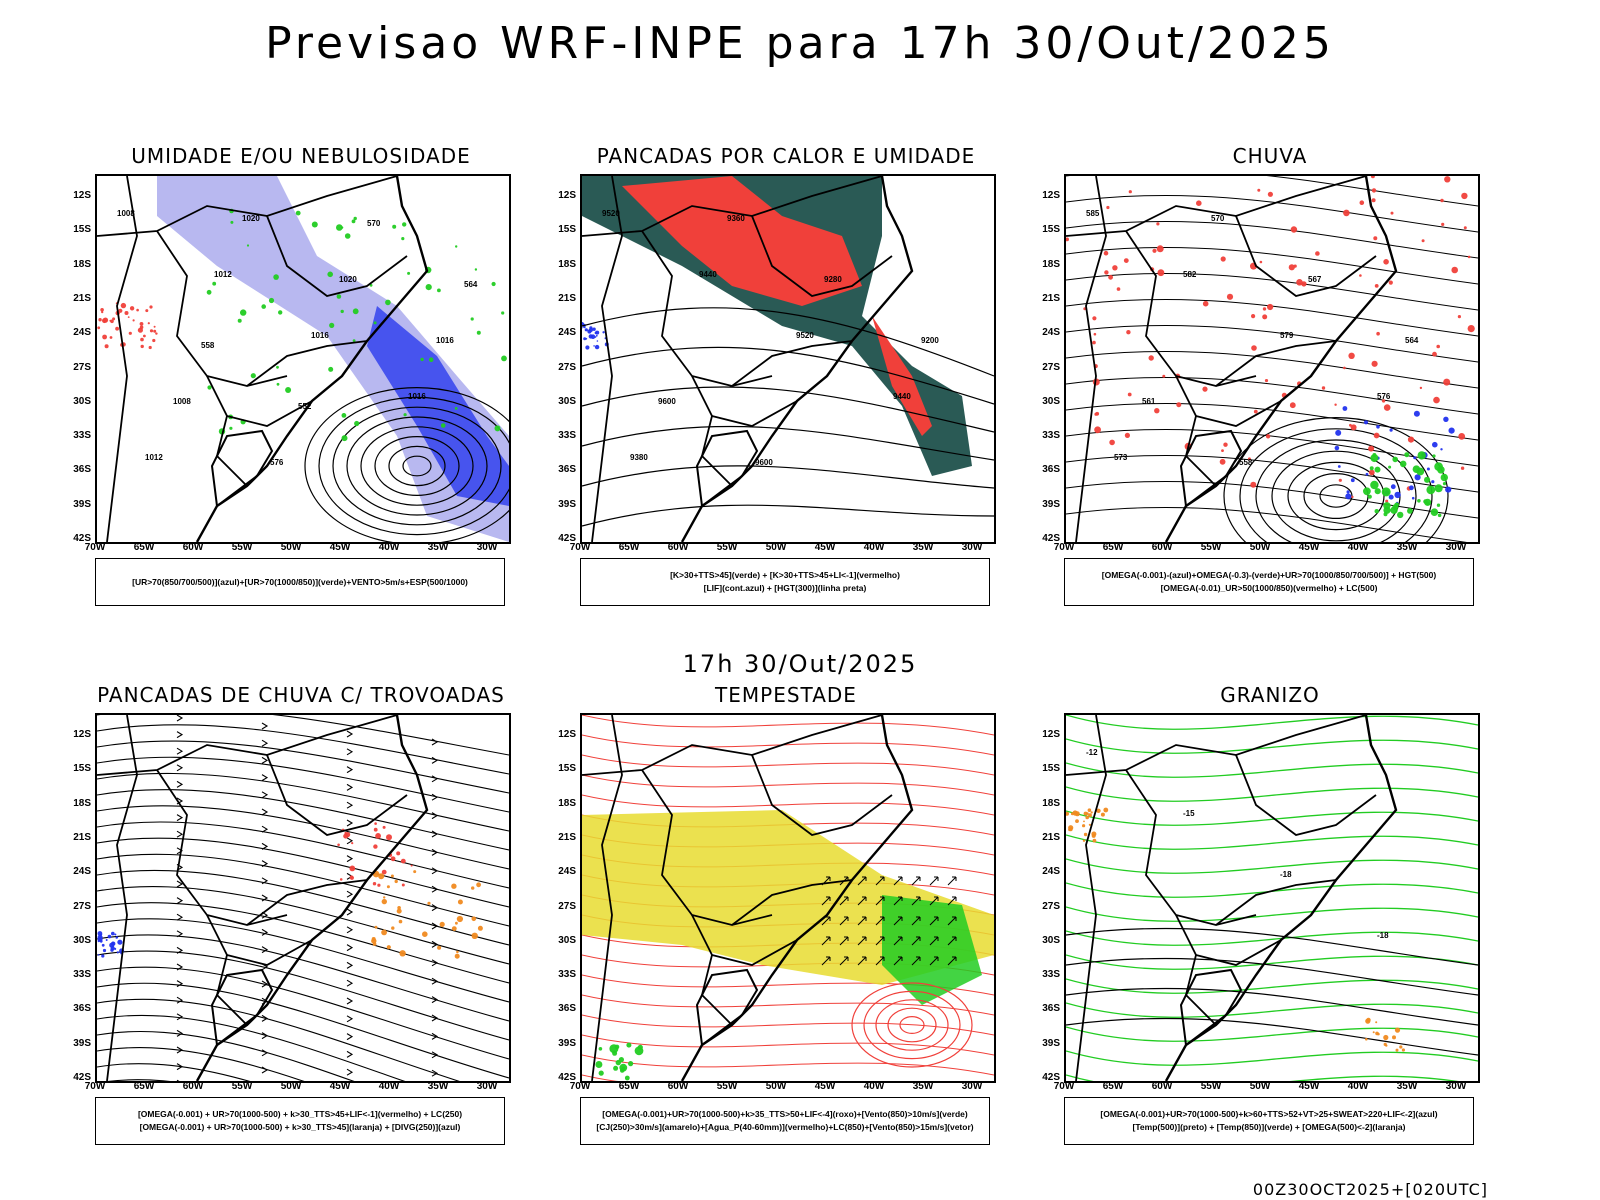  I want to click on panel-title: UMIDADE E/OU NEBULOSIDADE, so click(301, 156).